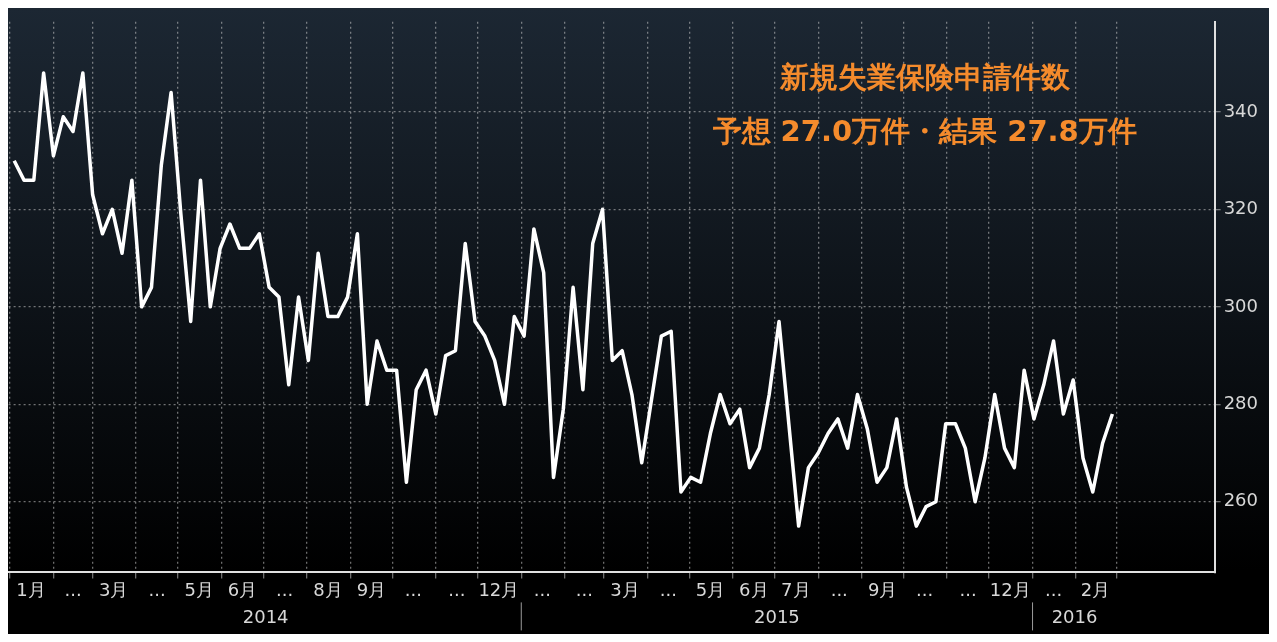  What do you see at coordinates (1240, 208) in the screenshot?
I see `y-tick-label: 320` at bounding box center [1240, 208].